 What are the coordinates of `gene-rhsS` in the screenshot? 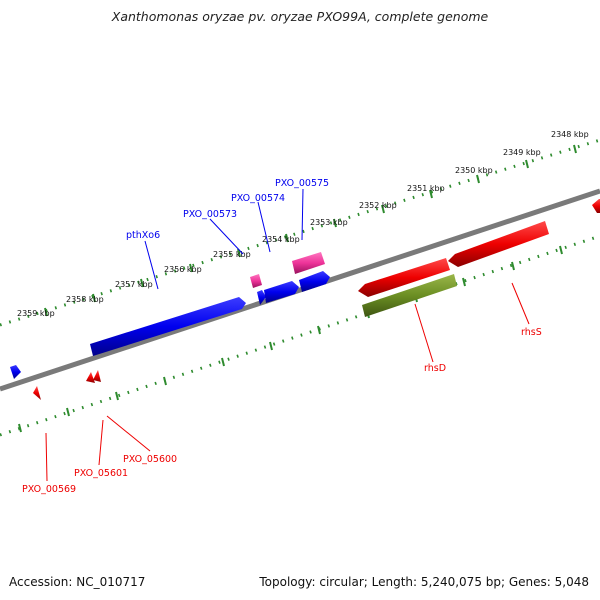 It's located at (498, 244).